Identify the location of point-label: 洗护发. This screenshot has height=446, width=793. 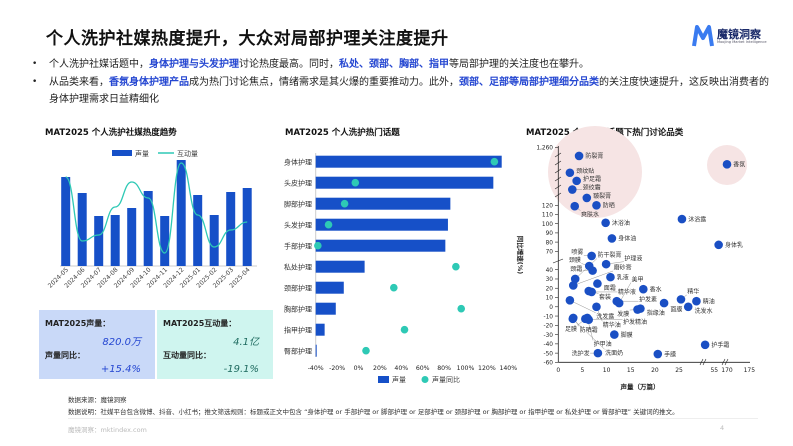
(581, 353).